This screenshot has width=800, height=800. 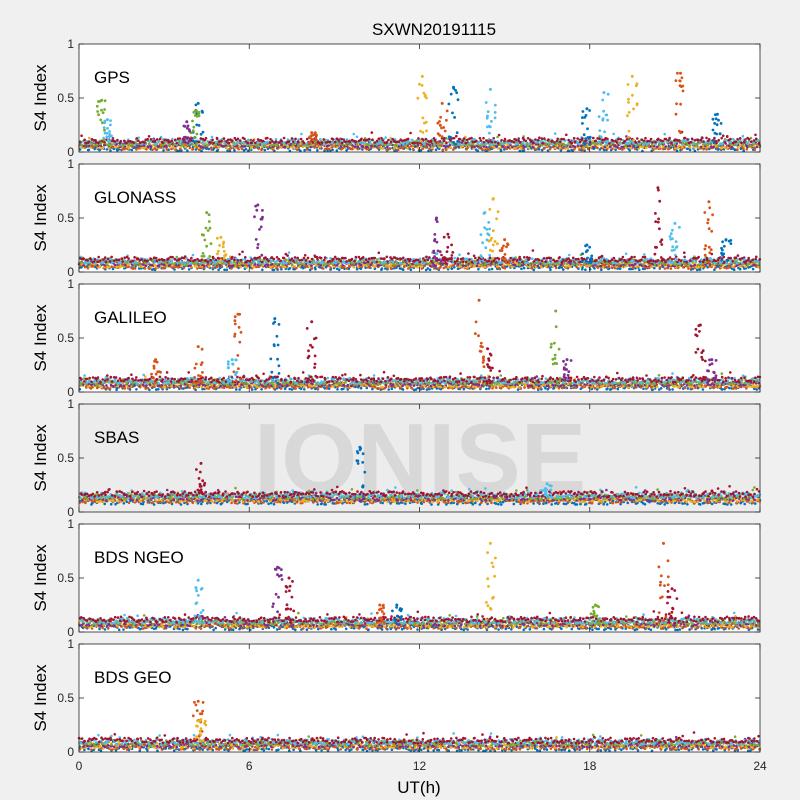 What do you see at coordinates (717, 114) in the screenshot?
I see `spike-peak` at bounding box center [717, 114].